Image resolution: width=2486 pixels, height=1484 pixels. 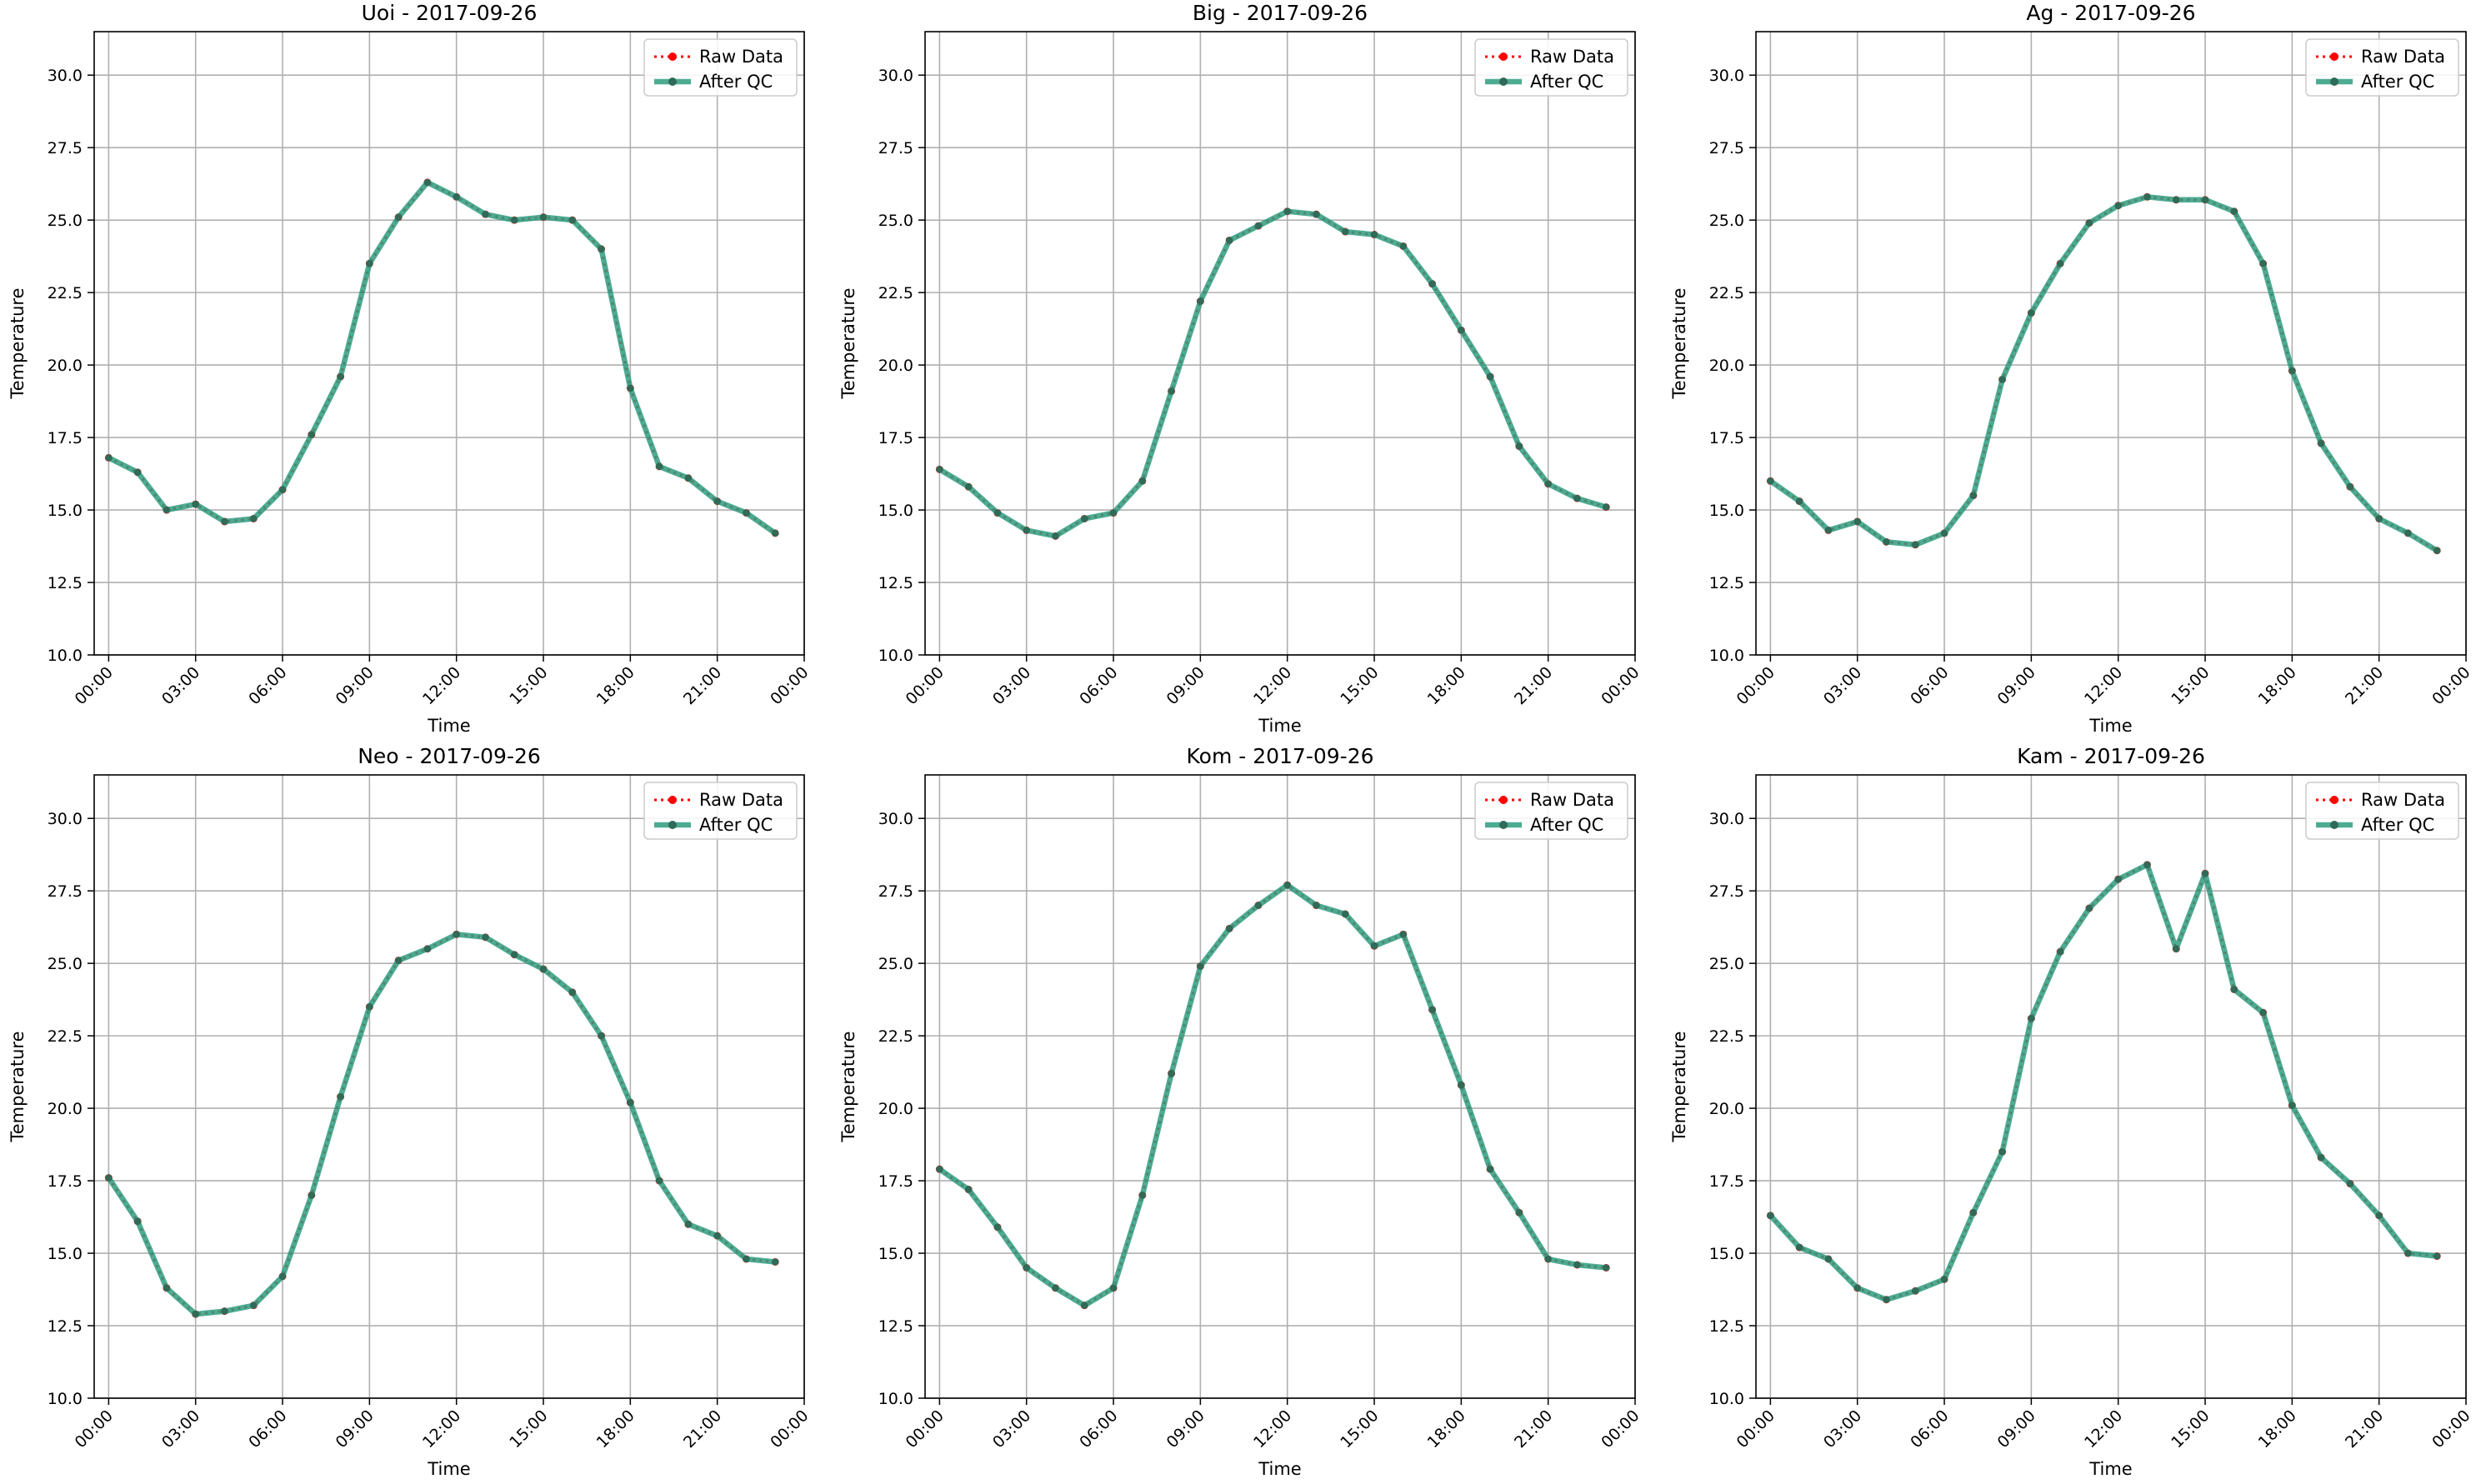 I want to click on panel-6-legend-raw-marker, so click(x=2334, y=800).